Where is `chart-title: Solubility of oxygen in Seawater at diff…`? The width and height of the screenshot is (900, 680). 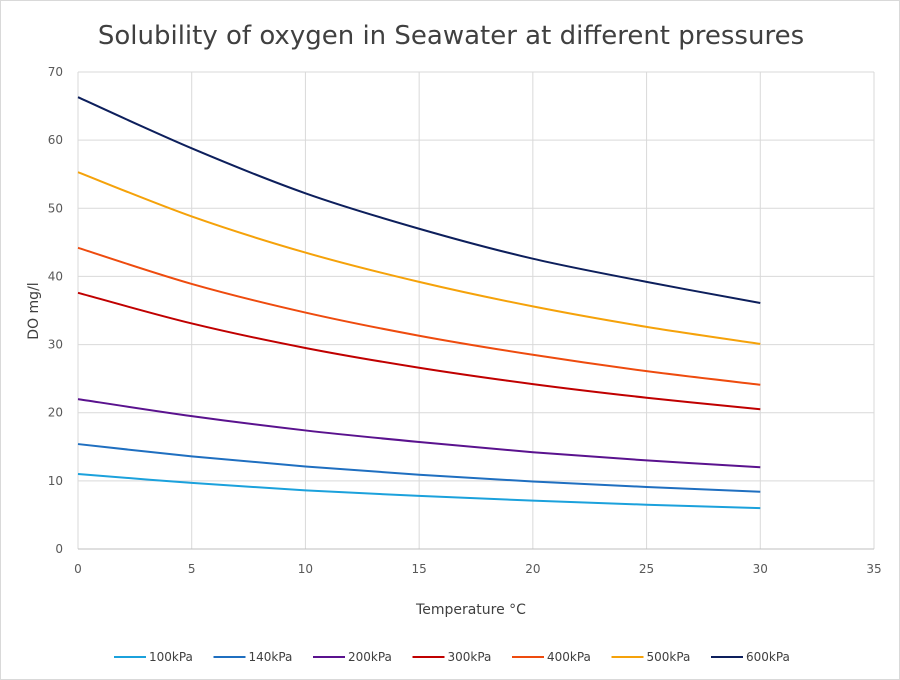
chart-title: Solubility of oxygen in Seawater at diff… is located at coordinates (451, 36).